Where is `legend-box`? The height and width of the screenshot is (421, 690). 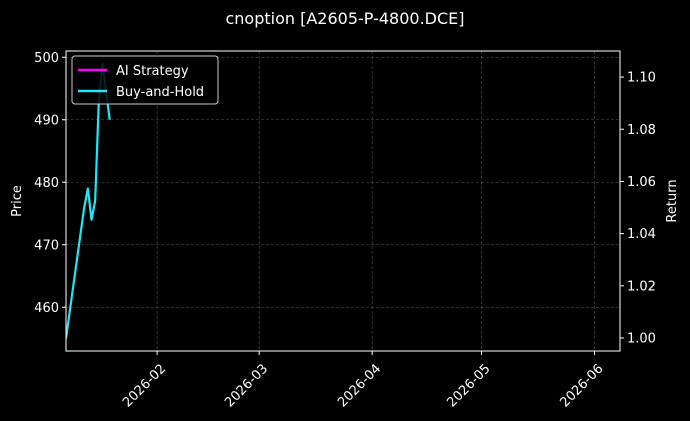
legend-box is located at coordinates (145, 80).